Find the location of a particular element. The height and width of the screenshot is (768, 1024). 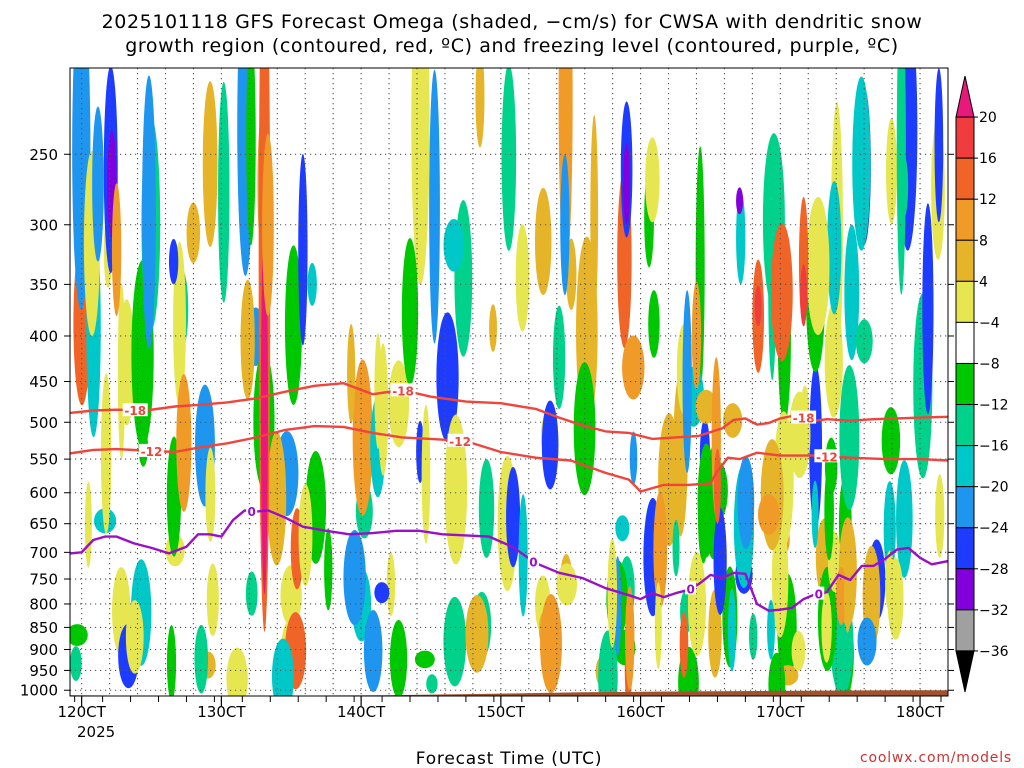

colorbar-label: 16 is located at coordinates (988, 159).